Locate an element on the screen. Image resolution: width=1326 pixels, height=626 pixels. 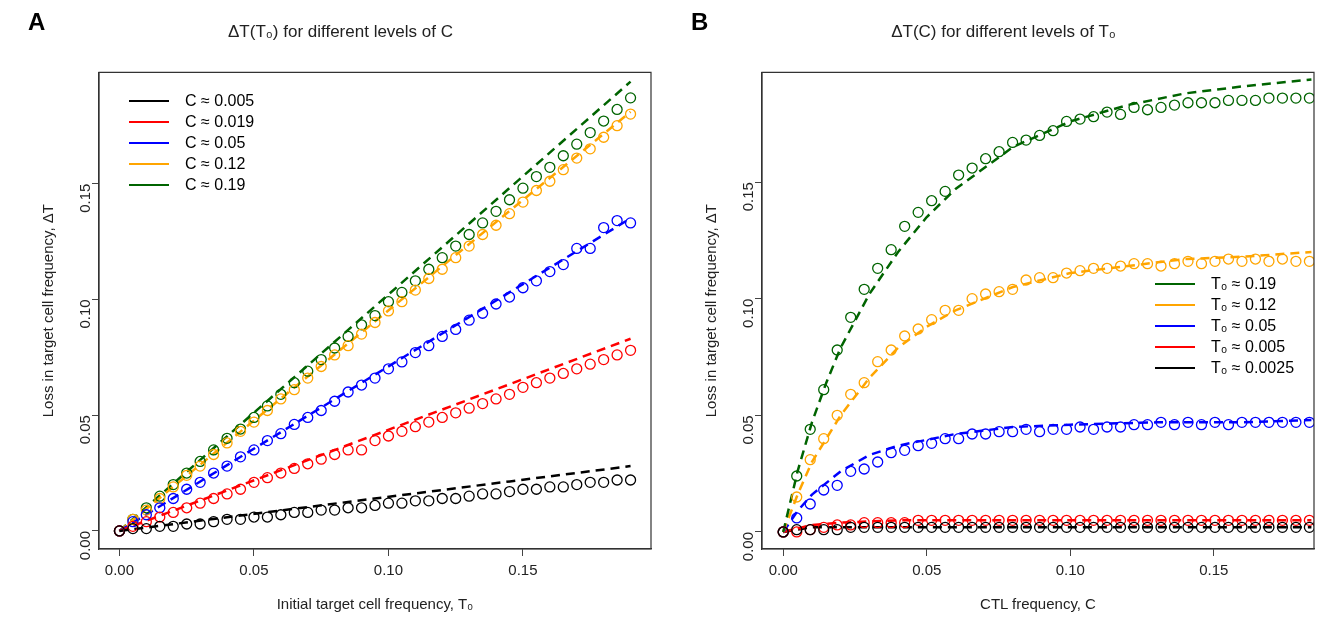
x-axis-title: CTL frequency, C is located at coordinates (1038, 604).